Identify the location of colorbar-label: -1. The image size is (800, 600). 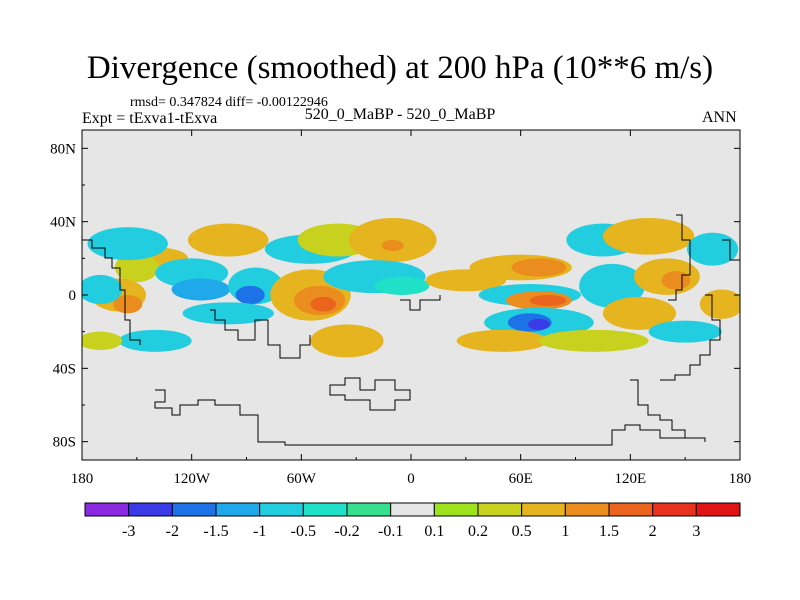
(259, 531).